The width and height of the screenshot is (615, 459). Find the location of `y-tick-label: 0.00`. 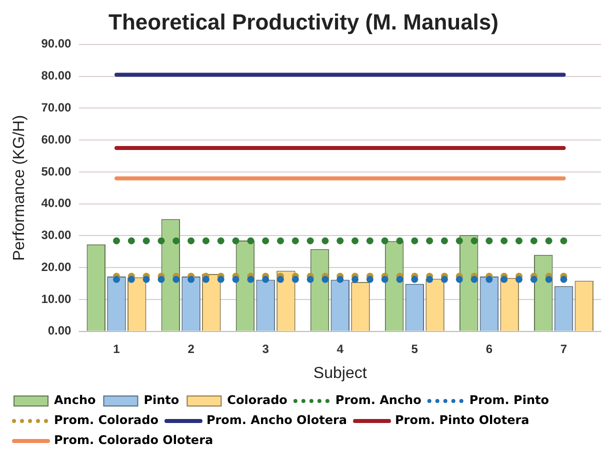

y-tick-label: 0.00 is located at coordinates (60, 331).